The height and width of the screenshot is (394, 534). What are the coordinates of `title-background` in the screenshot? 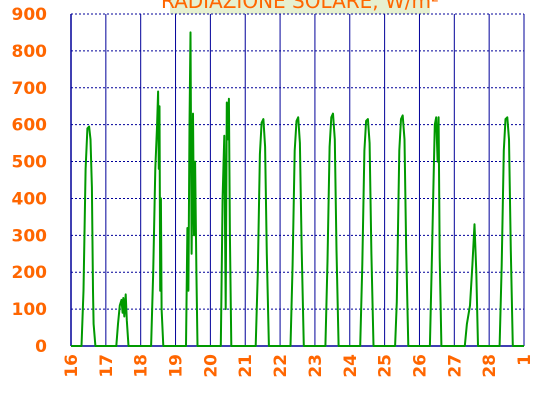 It's located at (300, 7).